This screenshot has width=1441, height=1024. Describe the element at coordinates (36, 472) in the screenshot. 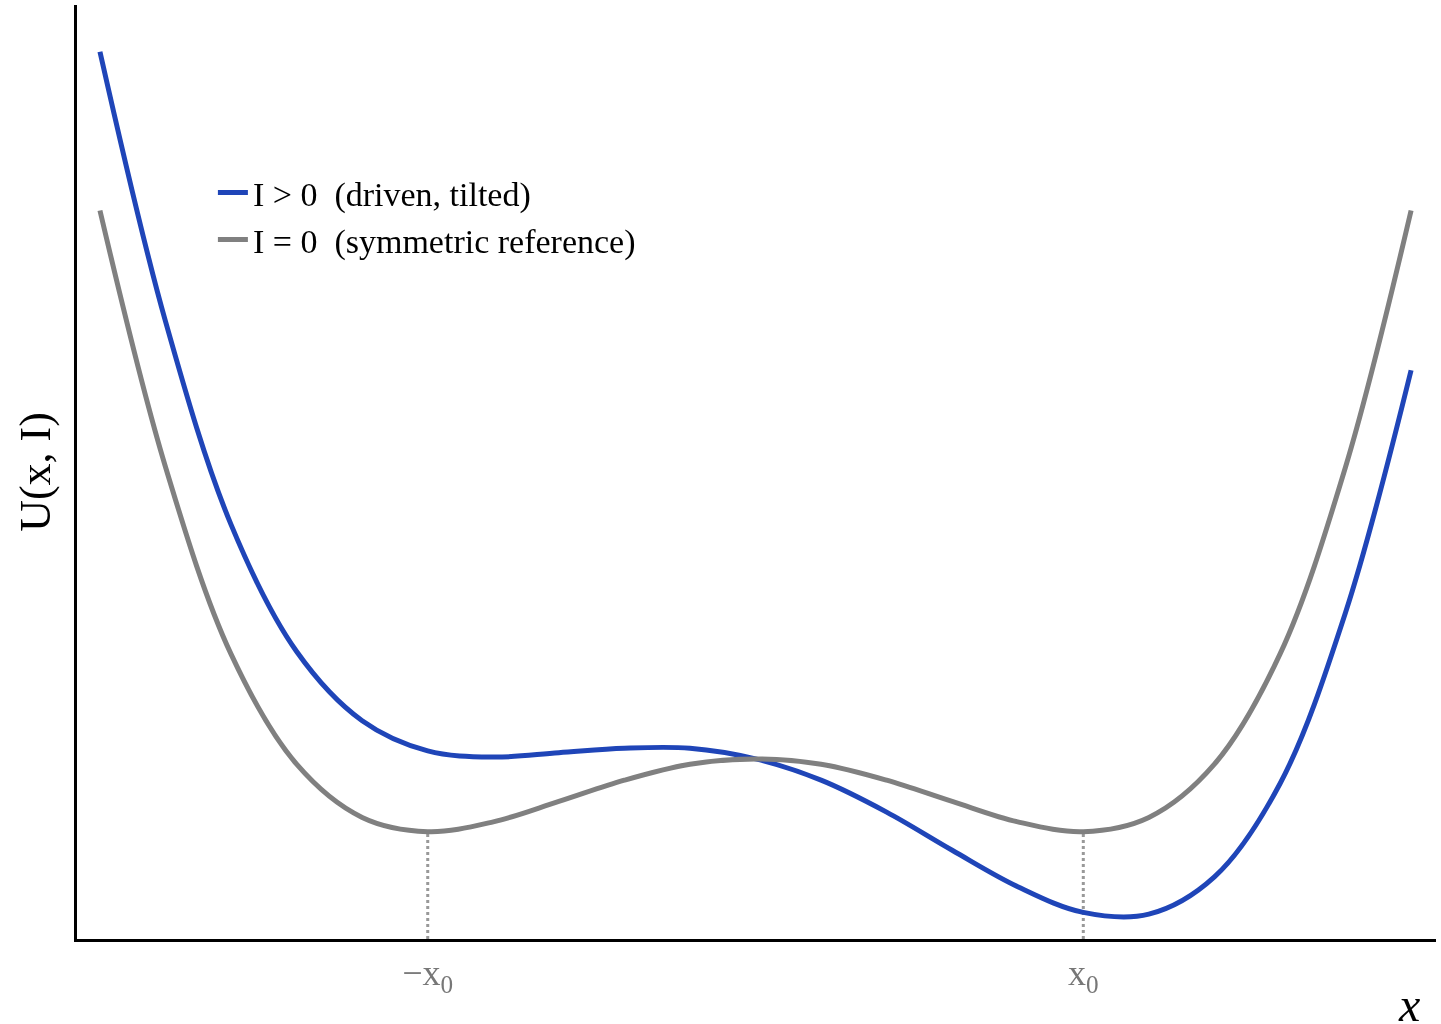

I see `y-axis-title: U(x, I)` at that location.